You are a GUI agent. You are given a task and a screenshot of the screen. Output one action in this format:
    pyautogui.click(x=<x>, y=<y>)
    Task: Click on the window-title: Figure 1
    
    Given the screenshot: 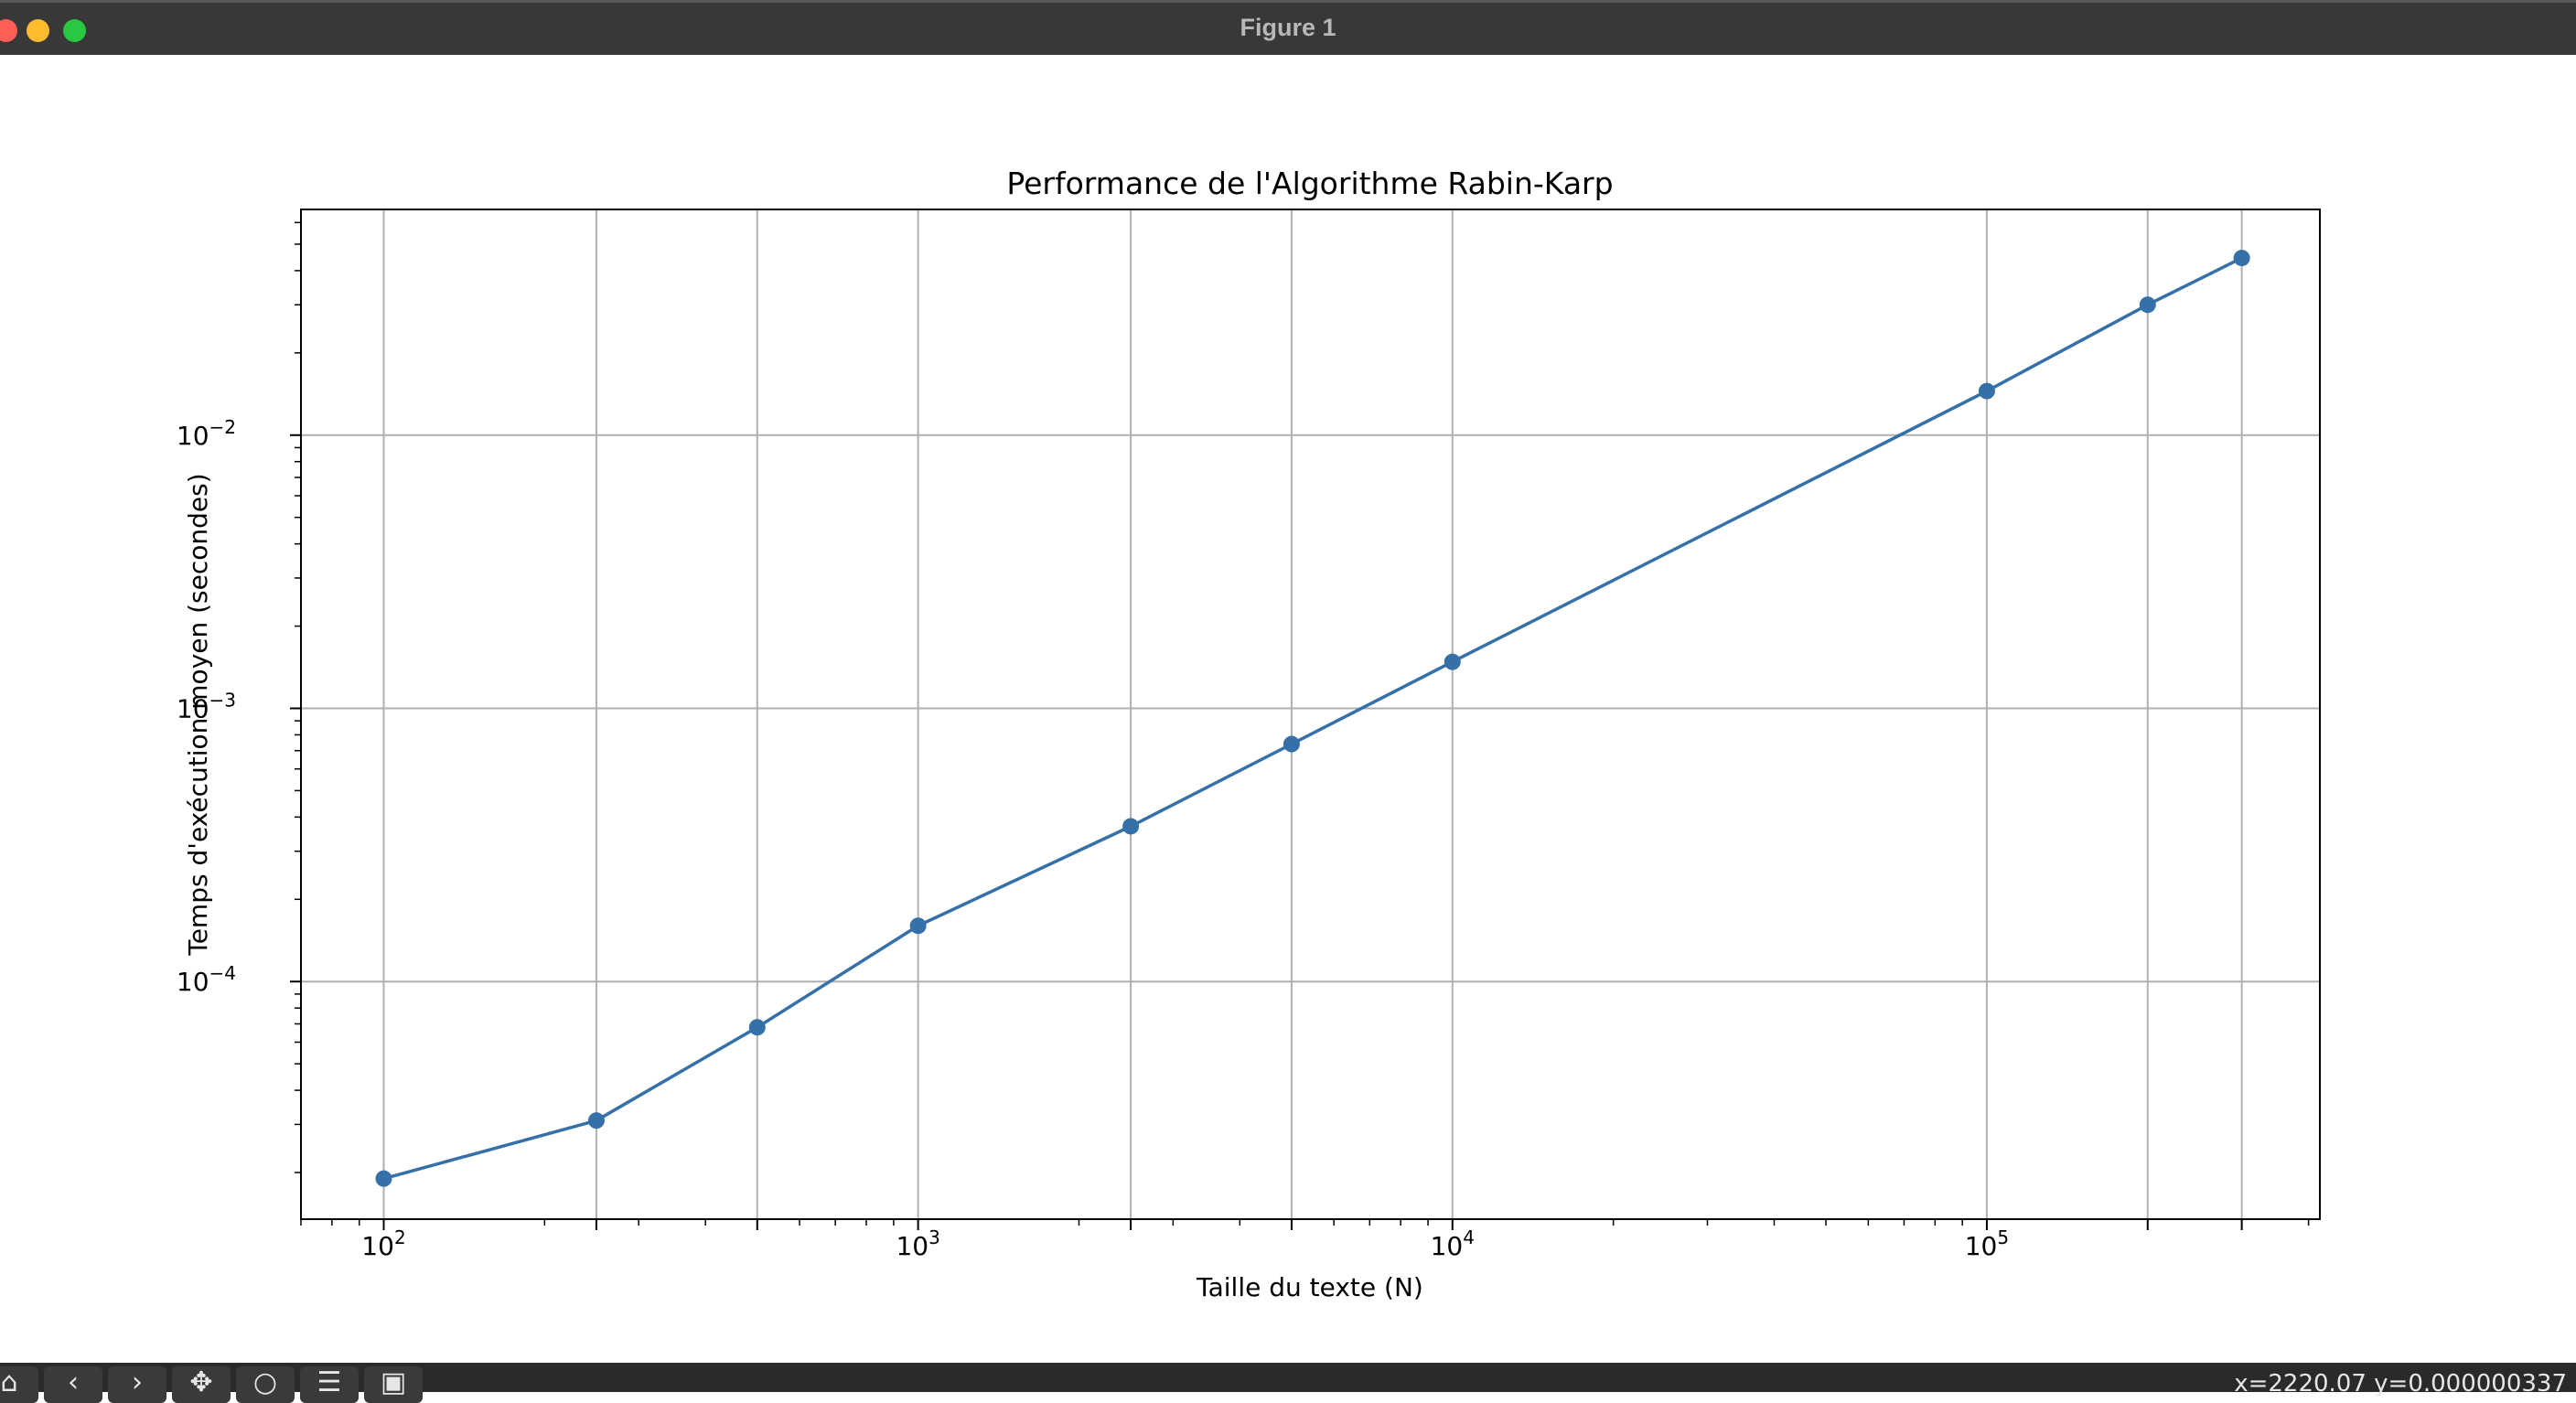 What is the action you would take?
    pyautogui.click(x=1288, y=27)
    